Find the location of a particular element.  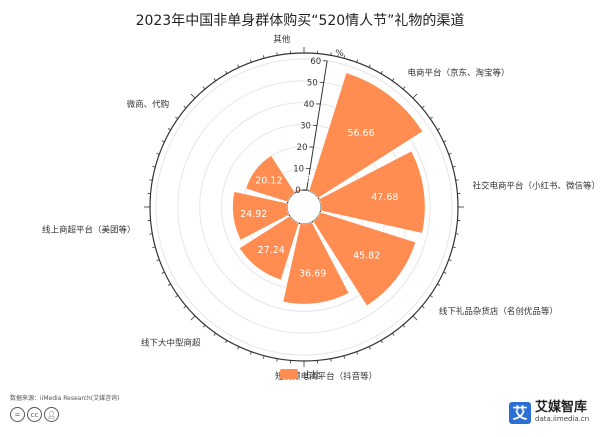

axis-tick-label: 60 is located at coordinates (315, 62).